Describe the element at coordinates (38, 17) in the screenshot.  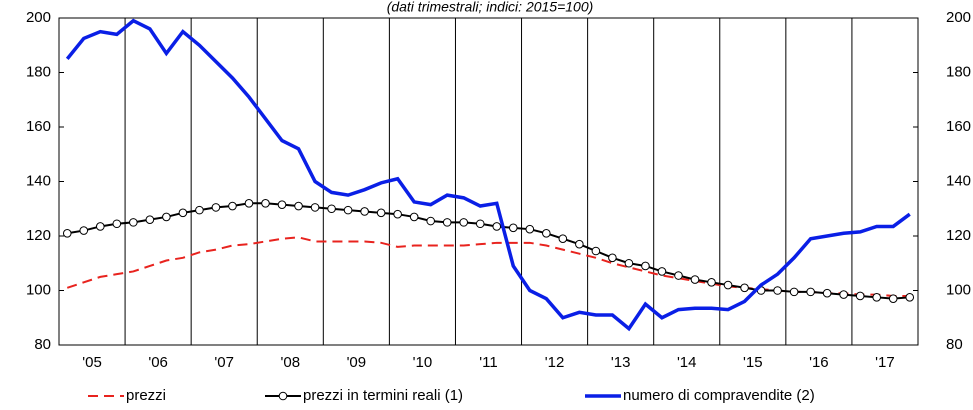
I see `y-tick-label: 200` at that location.